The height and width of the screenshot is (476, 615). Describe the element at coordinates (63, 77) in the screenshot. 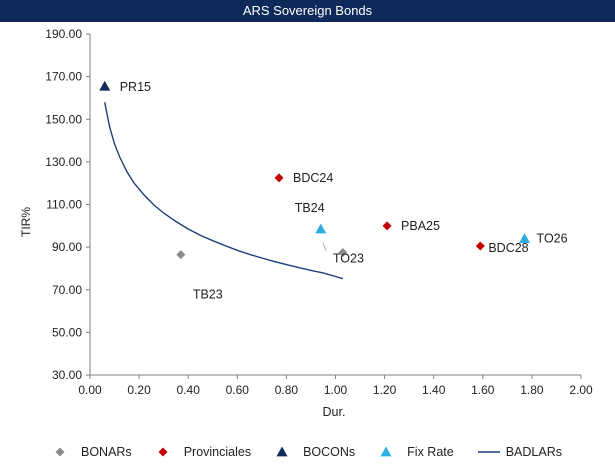

I see `y-tick-label: 170.00` at that location.